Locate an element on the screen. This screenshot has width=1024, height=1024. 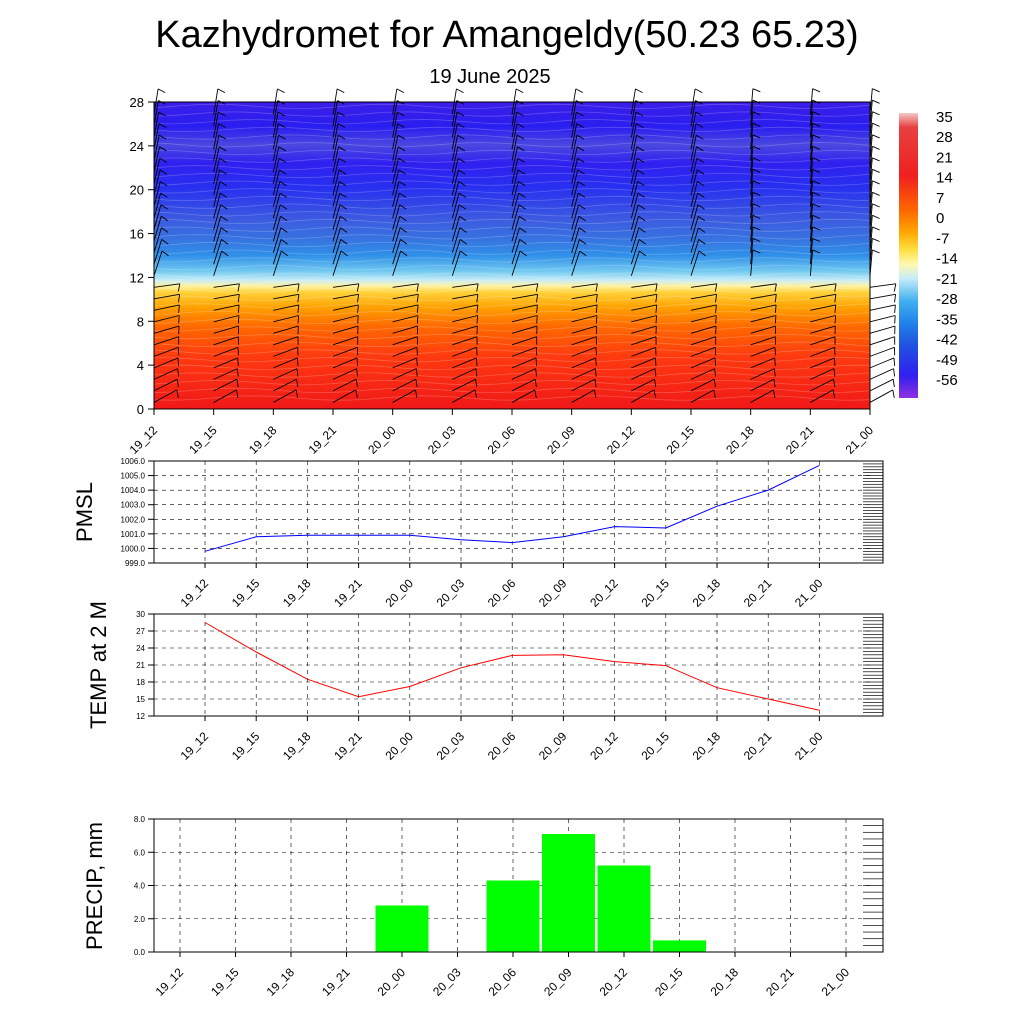
colorbar-label: -7 is located at coordinates (942, 238).